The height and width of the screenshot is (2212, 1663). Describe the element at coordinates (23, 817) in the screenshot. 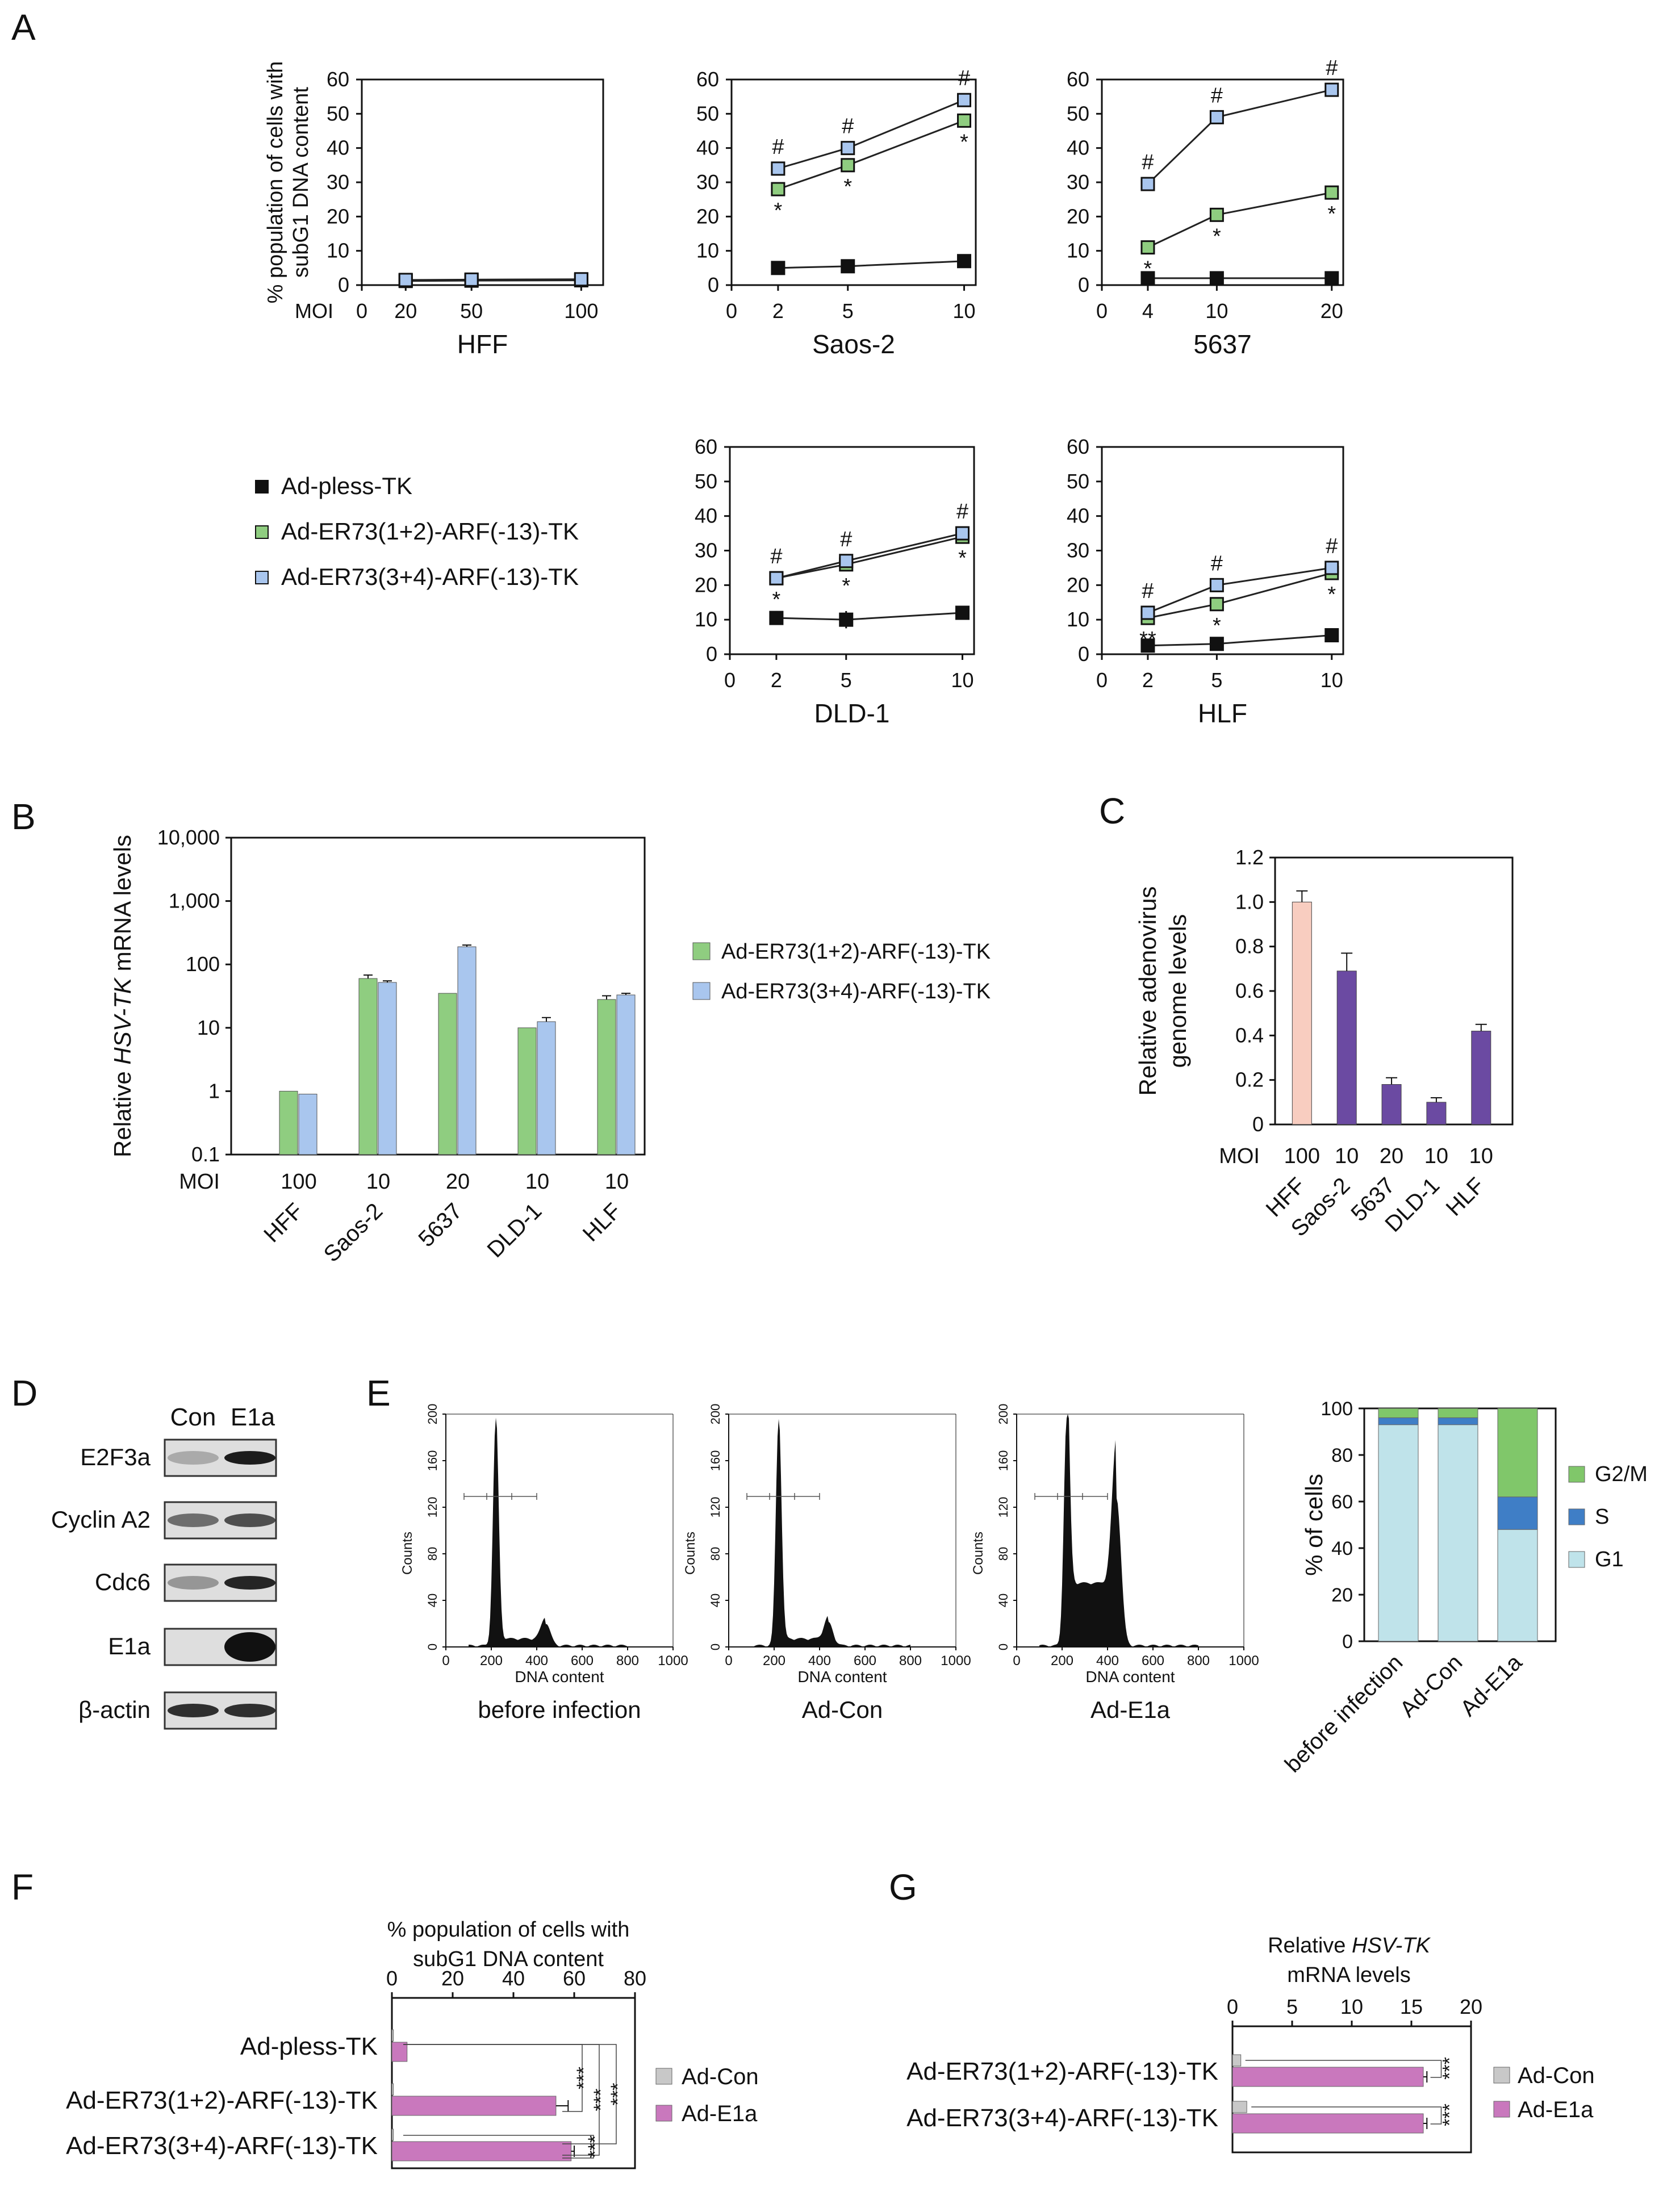

I see `panel-letter: B` at that location.